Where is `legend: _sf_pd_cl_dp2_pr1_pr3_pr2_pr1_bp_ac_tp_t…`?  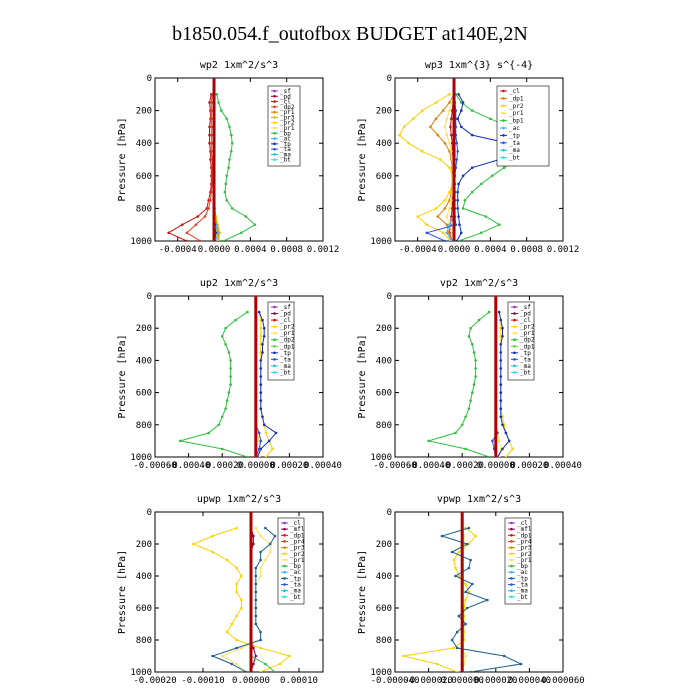 legend: _sf_pd_cl_dp2_pr1_pr3_pr2_pr1_bp_ac_tp_t… is located at coordinates (284, 126).